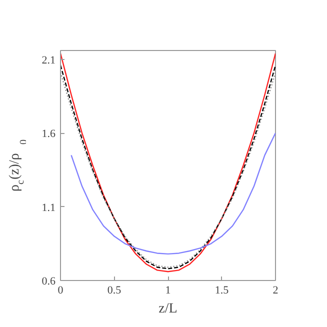 The width and height of the screenshot is (327, 327). Describe the element at coordinates (114, 290) in the screenshot. I see `x-tick-label: 0.5` at that location.